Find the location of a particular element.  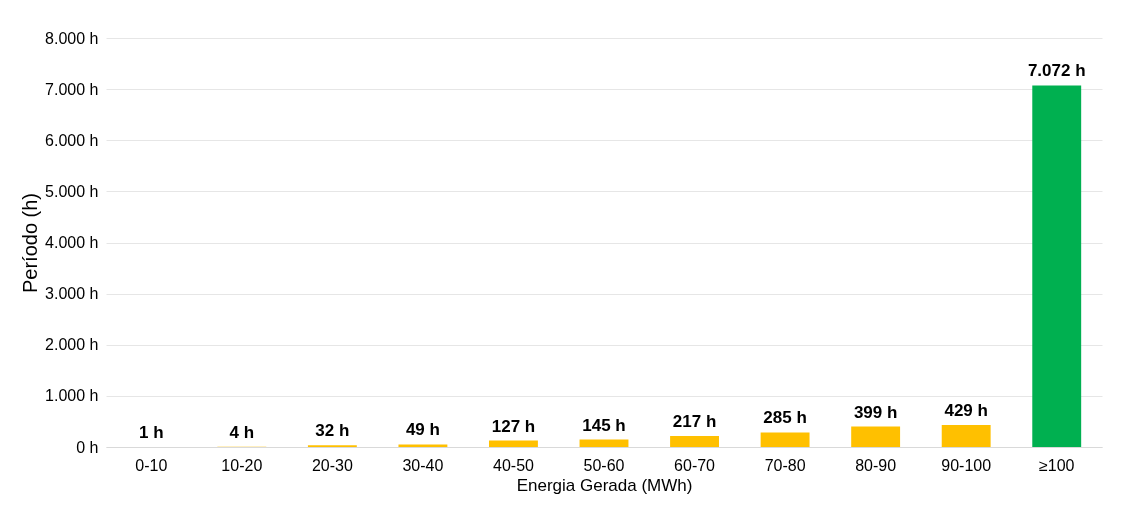

y-tick-label: 3.000 h is located at coordinates (72, 294).